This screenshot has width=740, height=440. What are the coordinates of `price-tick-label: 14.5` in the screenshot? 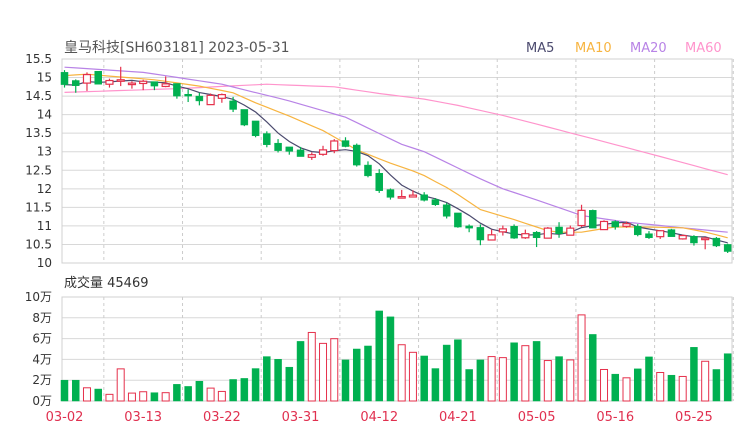 It's located at (38, 96).